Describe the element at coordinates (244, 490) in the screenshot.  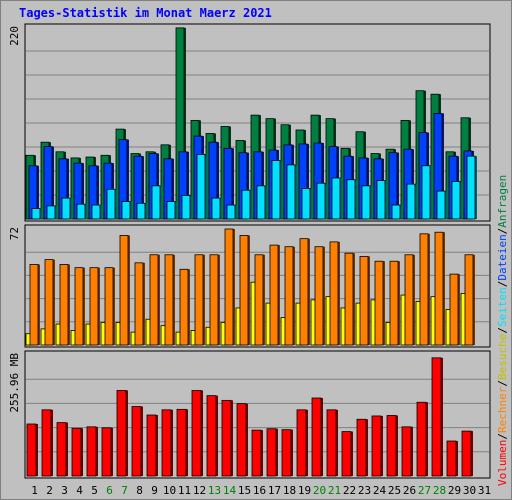
I see `day-tick-label: 15` at that location.